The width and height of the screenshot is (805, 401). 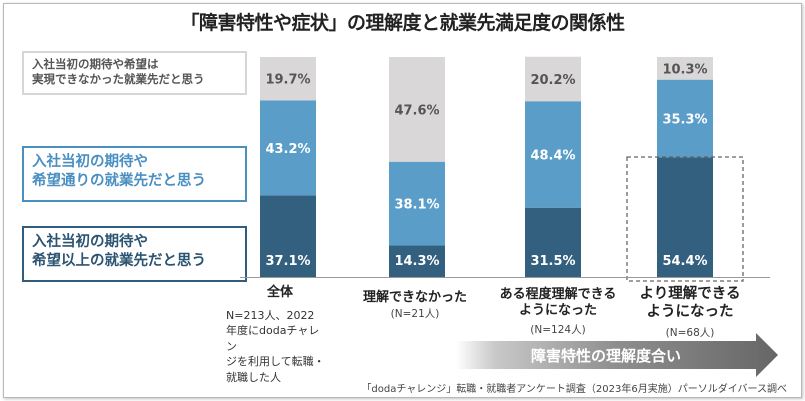 I want to click on legend-dark-line-2: 希望以上の就業先だと思う, so click(x=119, y=261).